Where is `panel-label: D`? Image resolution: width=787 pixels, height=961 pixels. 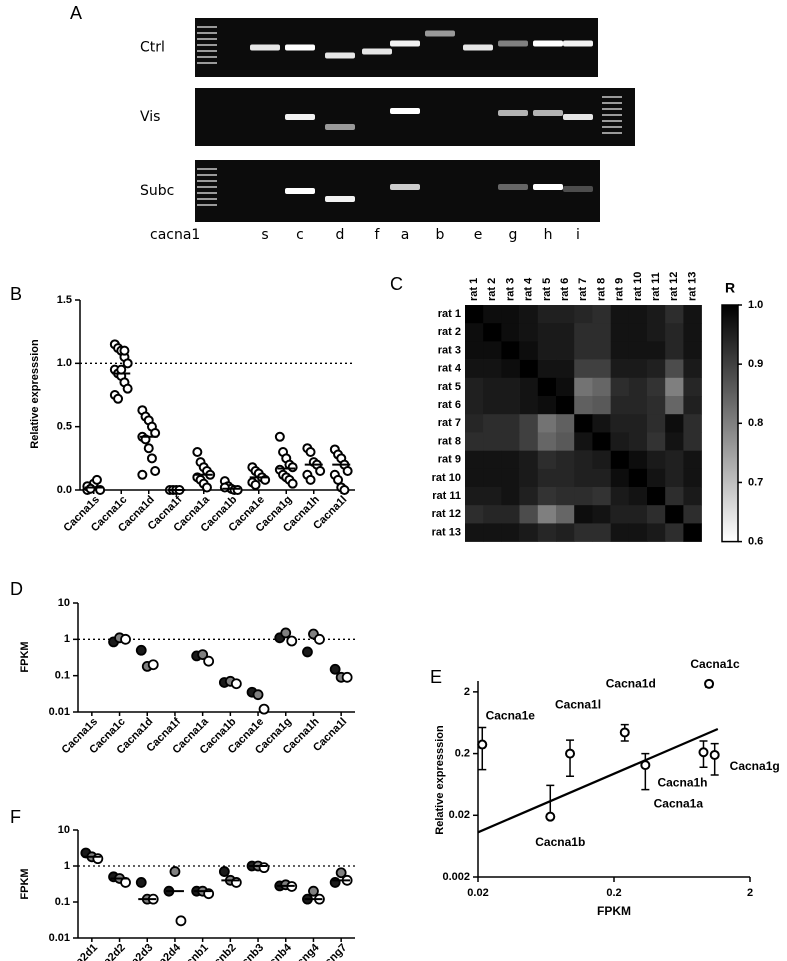 panel-label: D is located at coordinates (16, 589).